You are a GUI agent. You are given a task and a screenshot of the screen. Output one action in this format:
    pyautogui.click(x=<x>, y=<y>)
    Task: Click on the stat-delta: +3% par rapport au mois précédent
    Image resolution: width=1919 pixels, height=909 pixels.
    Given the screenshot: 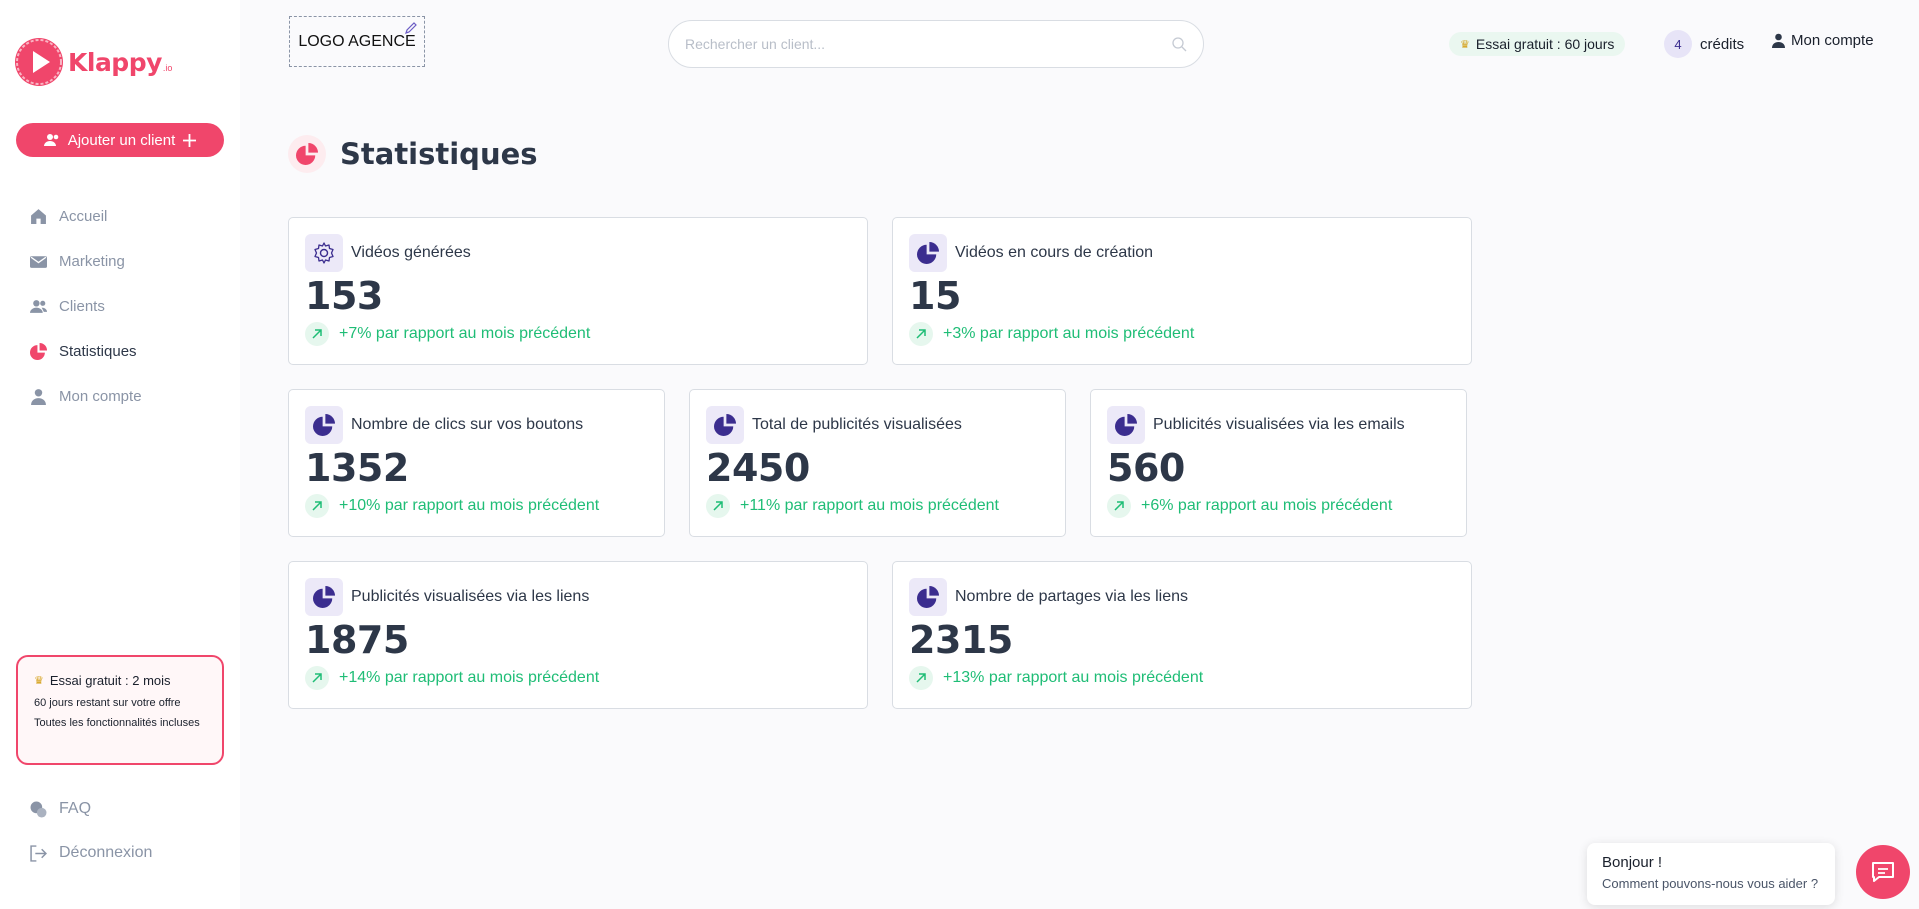 What is the action you would take?
    pyautogui.click(x=1182, y=334)
    